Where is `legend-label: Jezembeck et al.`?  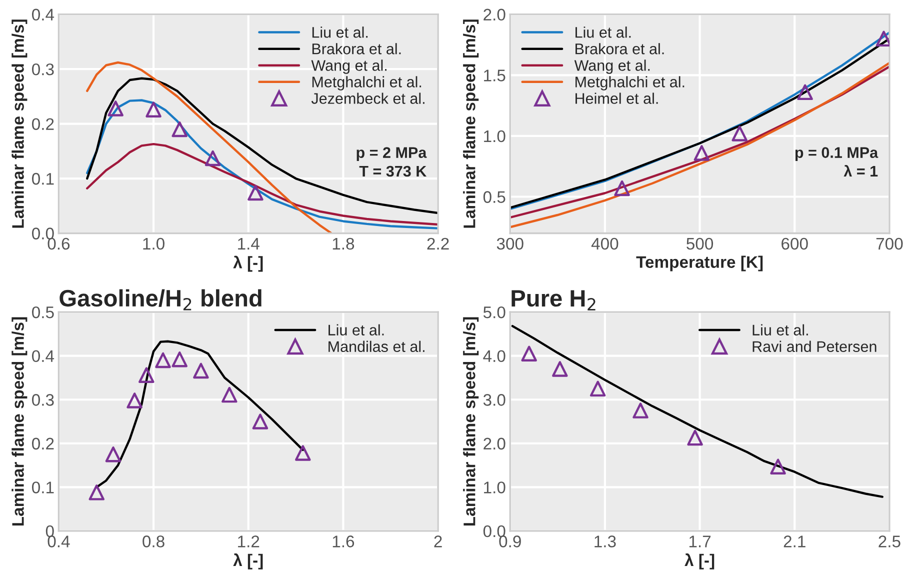 legend-label: Jezembeck et al. is located at coordinates (367, 98).